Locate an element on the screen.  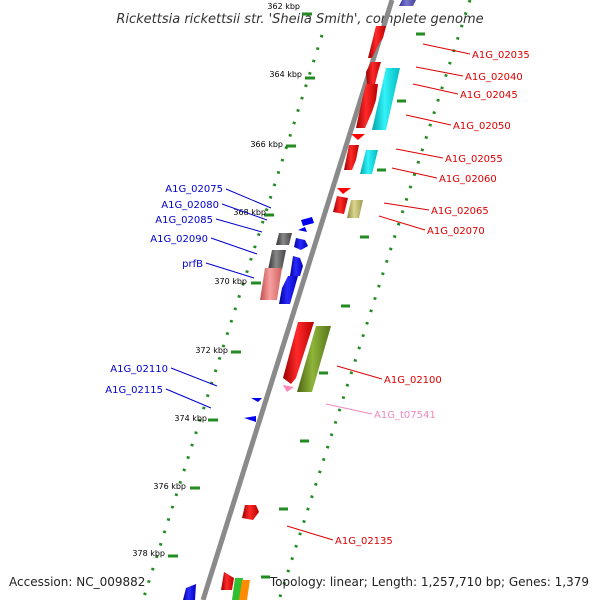
tick-label: 370 kbp is located at coordinates (230, 281).